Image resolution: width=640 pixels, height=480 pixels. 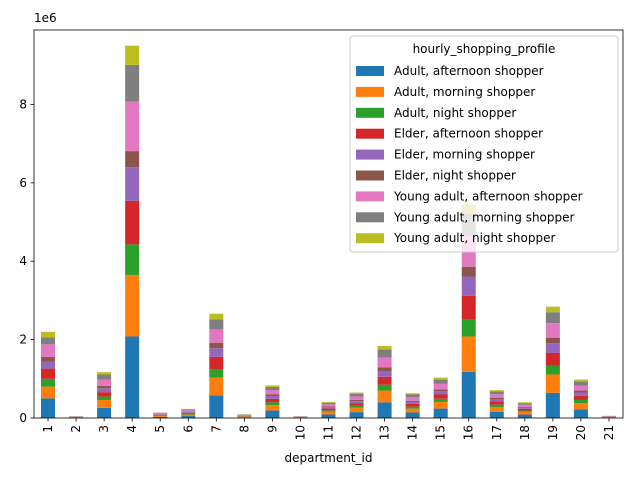 What do you see at coordinates (357, 432) in the screenshot?
I see `x-tick-label: 12` at bounding box center [357, 432].